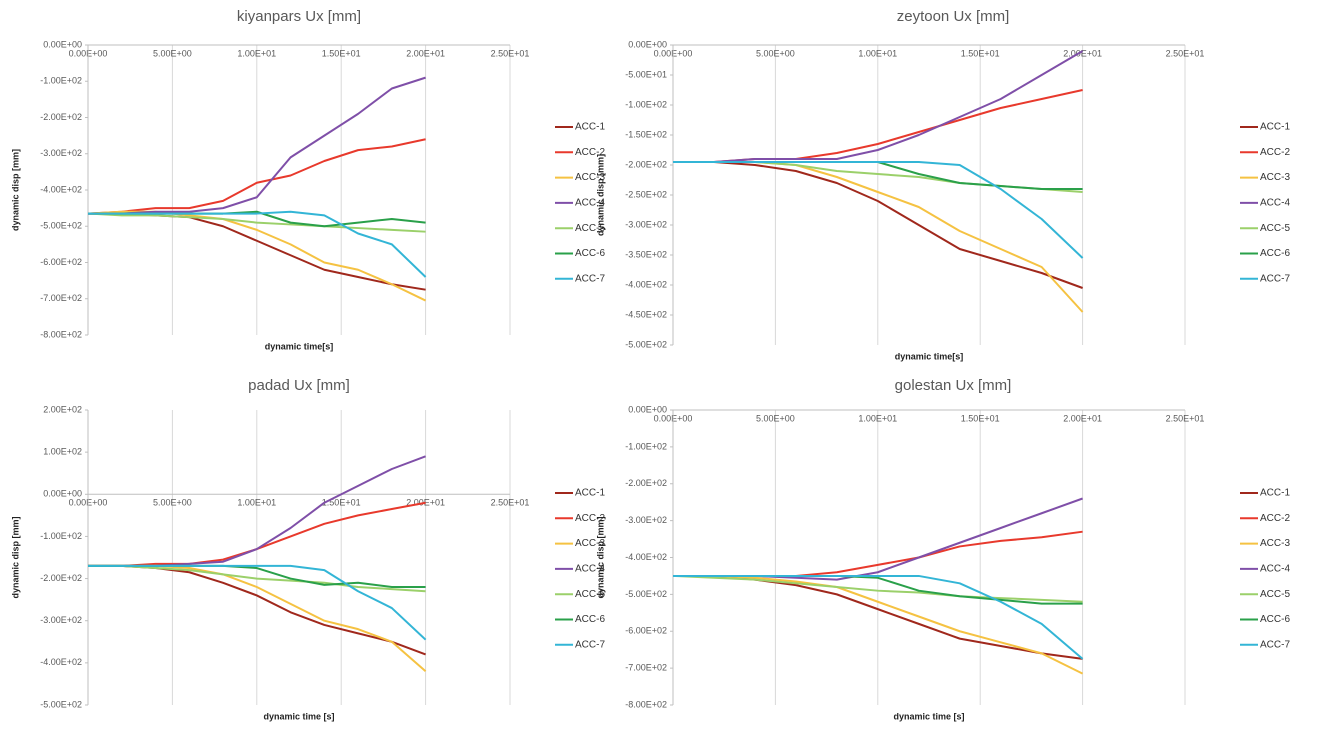 This screenshot has height=729, width=1319. Describe the element at coordinates (646, 134) in the screenshot. I see `y-tick-label: -1.50E+02` at that location.